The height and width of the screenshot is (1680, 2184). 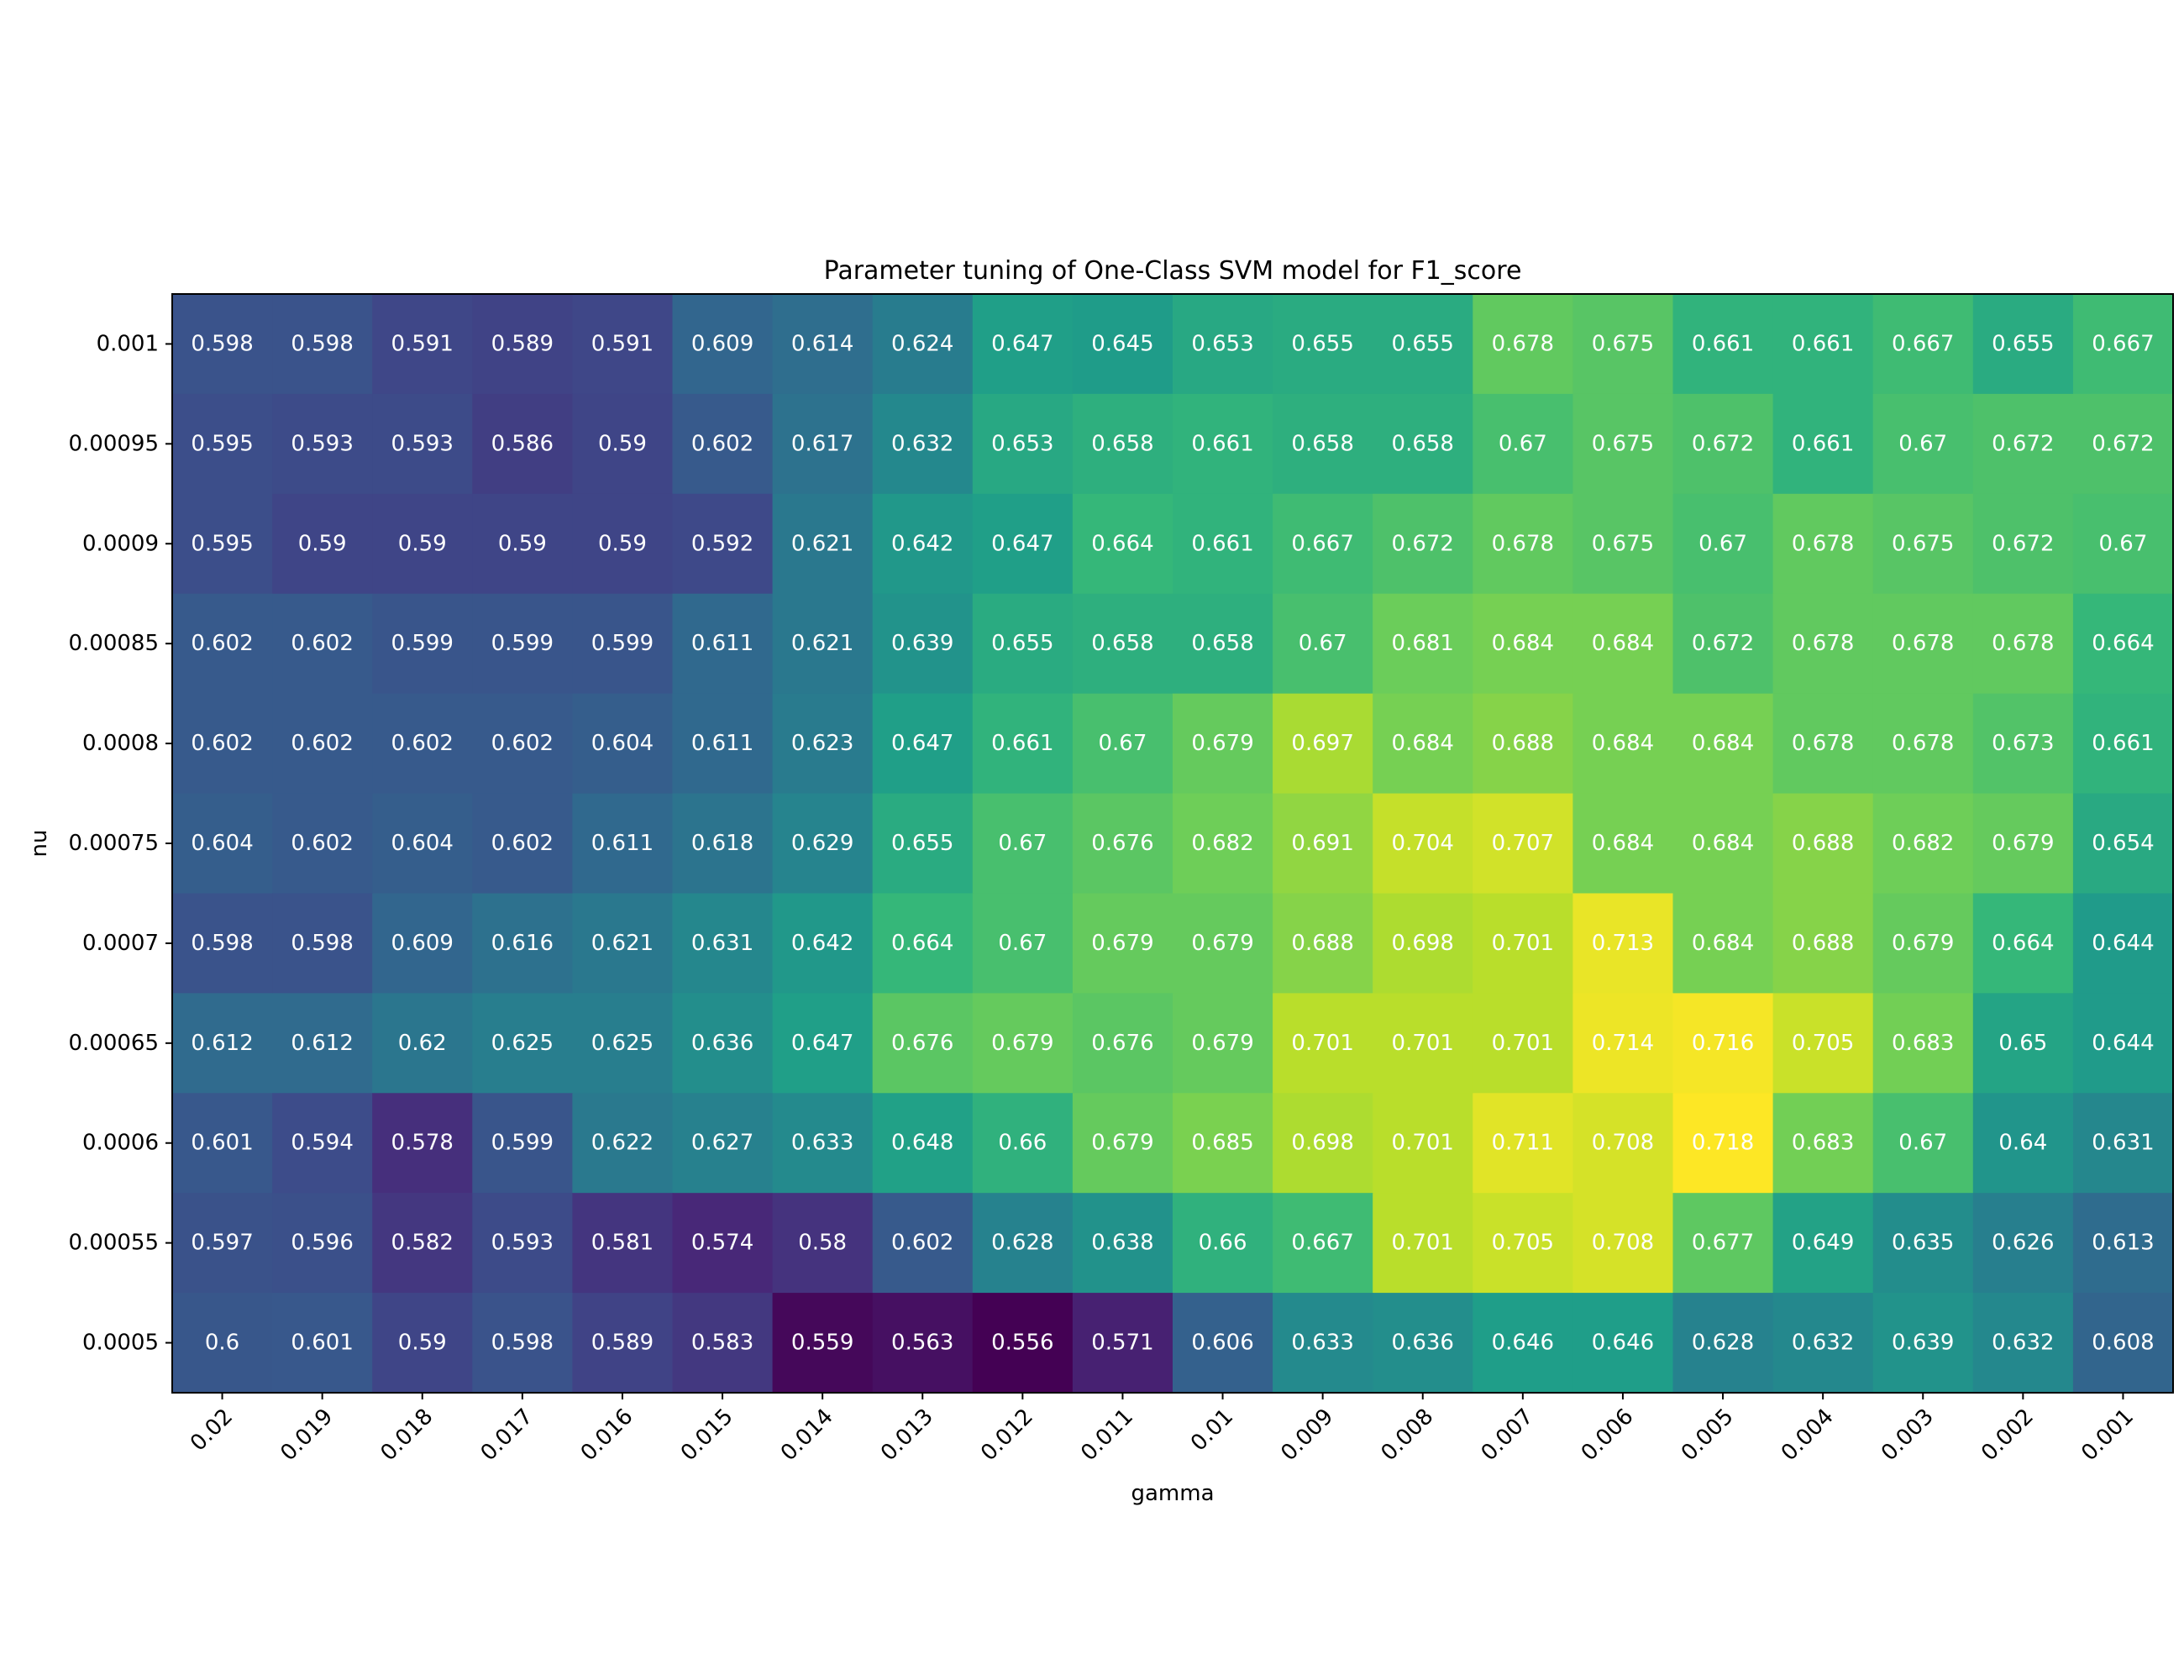 What do you see at coordinates (622, 343) in the screenshot?
I see `cell-value-label: 0.591` at bounding box center [622, 343].